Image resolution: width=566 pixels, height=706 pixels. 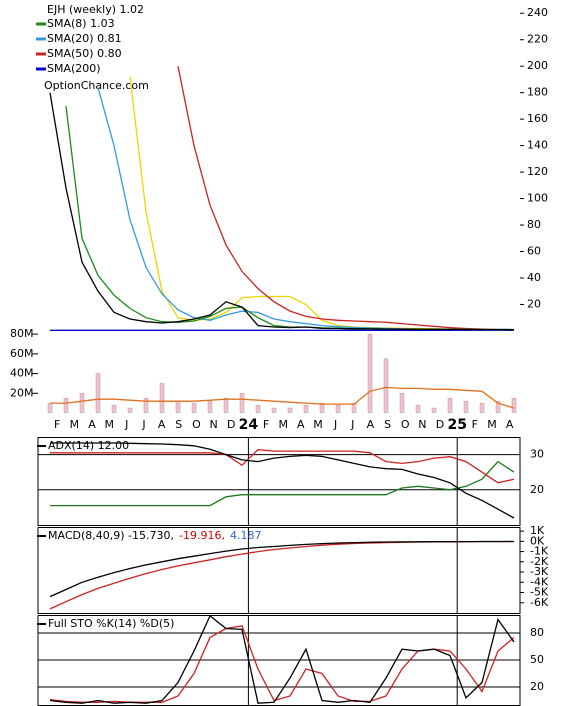 What do you see at coordinates (539, 581) in the screenshot?
I see `y-tick-label: -4K` at bounding box center [539, 581].